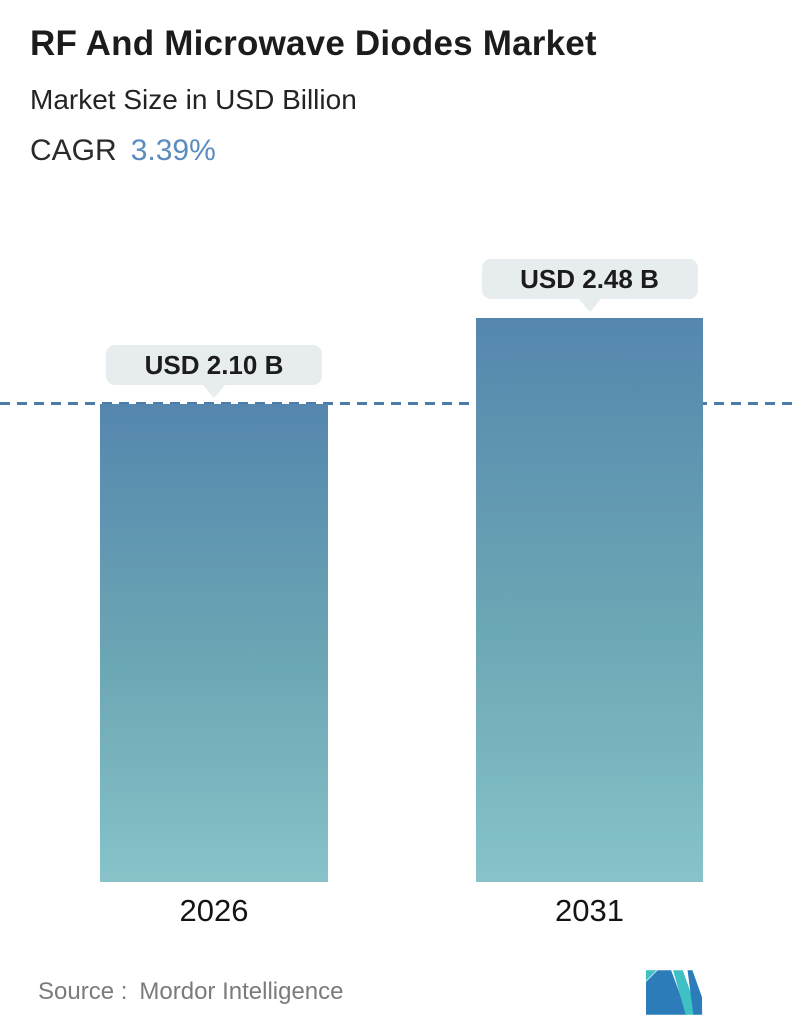  Describe the element at coordinates (123, 151) in the screenshot. I see `cagr-row: CAGR 3.39%` at that location.